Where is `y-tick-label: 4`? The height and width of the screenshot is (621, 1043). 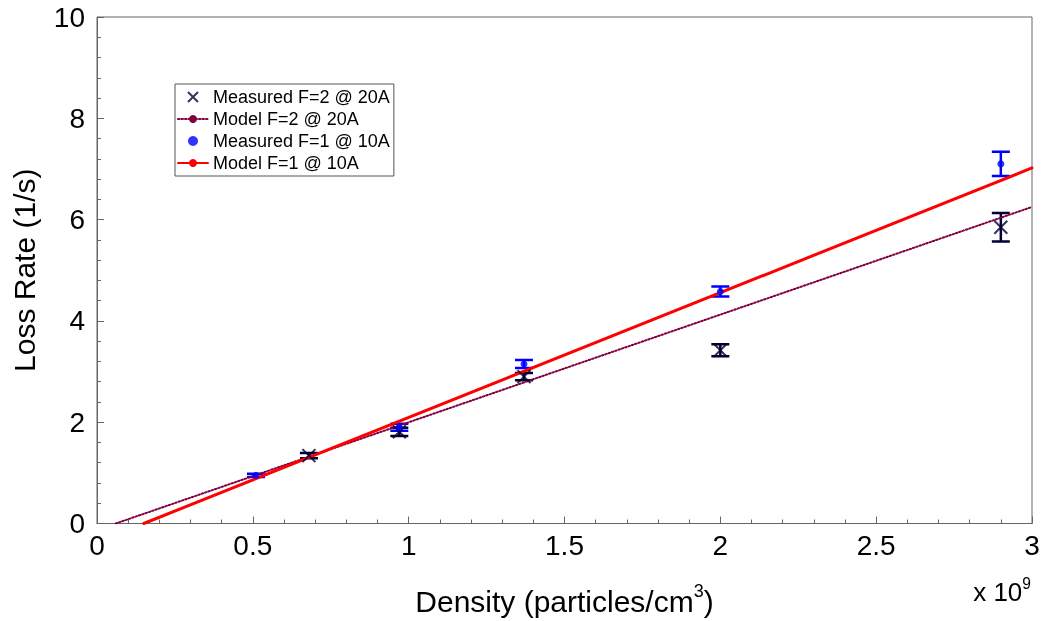
y-tick-label: 4 is located at coordinates (77, 321).